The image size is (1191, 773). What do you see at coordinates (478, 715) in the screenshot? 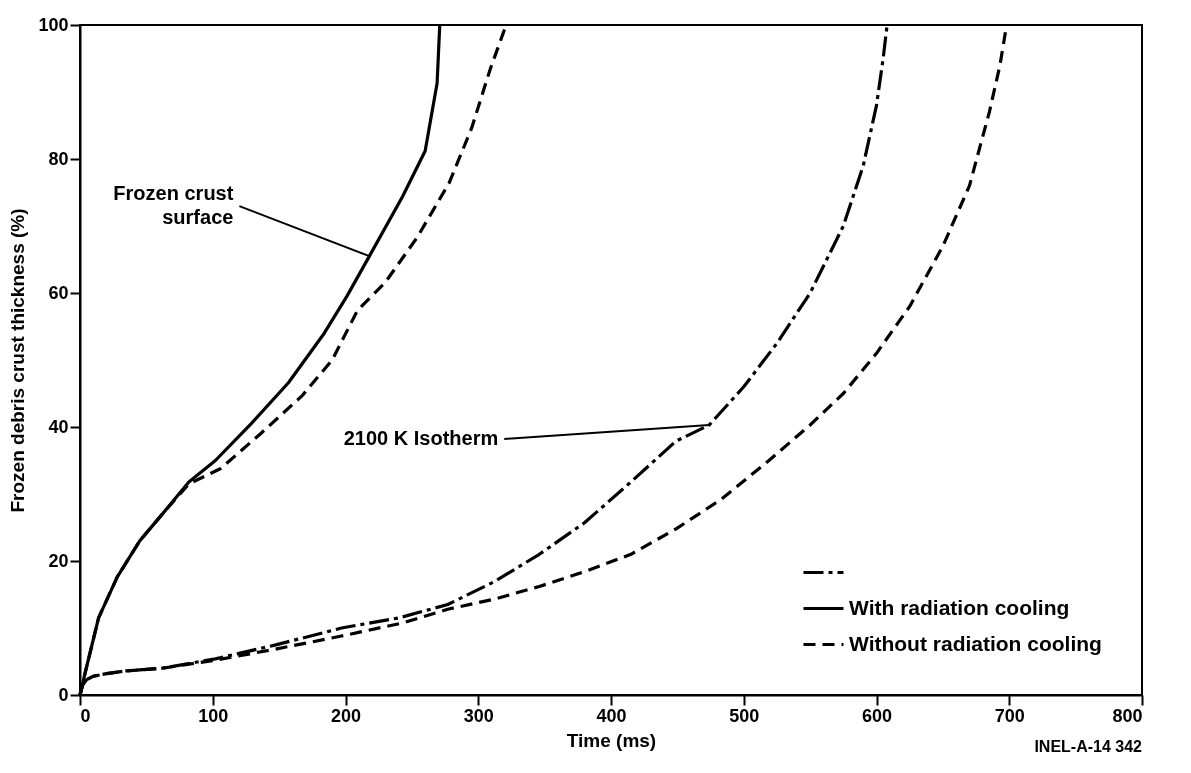
I see `x-tick-label: 300` at bounding box center [478, 715].